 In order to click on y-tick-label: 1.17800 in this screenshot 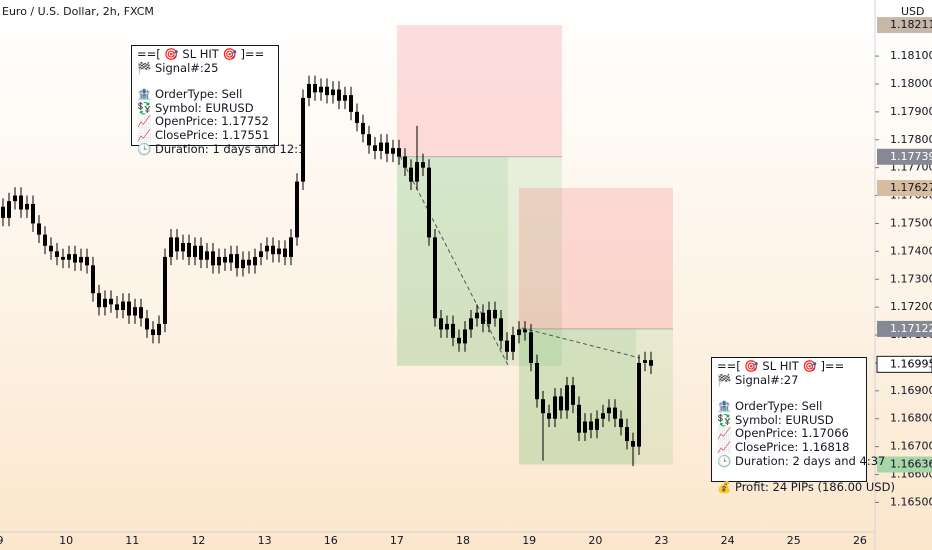, I will do `click(911, 139)`.